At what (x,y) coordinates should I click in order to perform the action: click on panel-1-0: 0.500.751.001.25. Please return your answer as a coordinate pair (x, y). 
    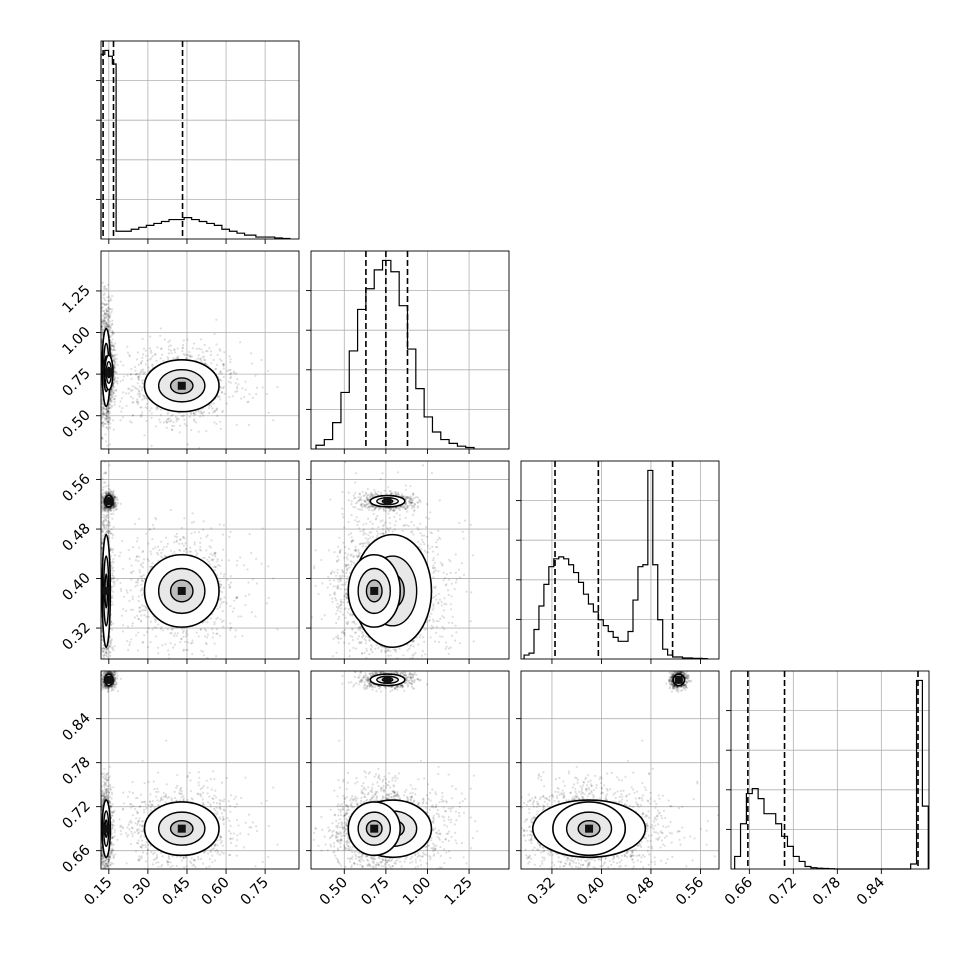
    Looking at the image, I should click on (180, 352).